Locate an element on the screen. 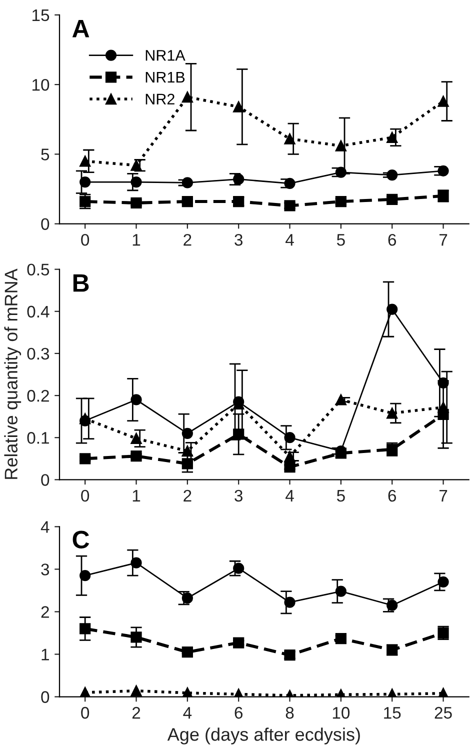 Image resolution: width=476 pixels, height=746 pixels. y-tick-label: 10 is located at coordinates (41, 84).